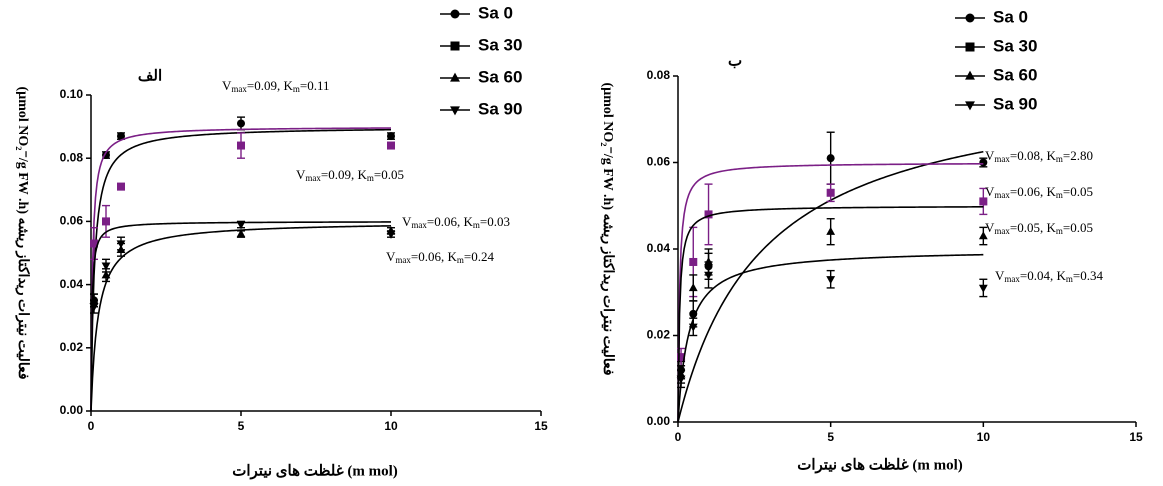  What do you see at coordinates (315, 85) in the screenshot?
I see `fit-annotation-part: =0.11` at bounding box center [315, 85].